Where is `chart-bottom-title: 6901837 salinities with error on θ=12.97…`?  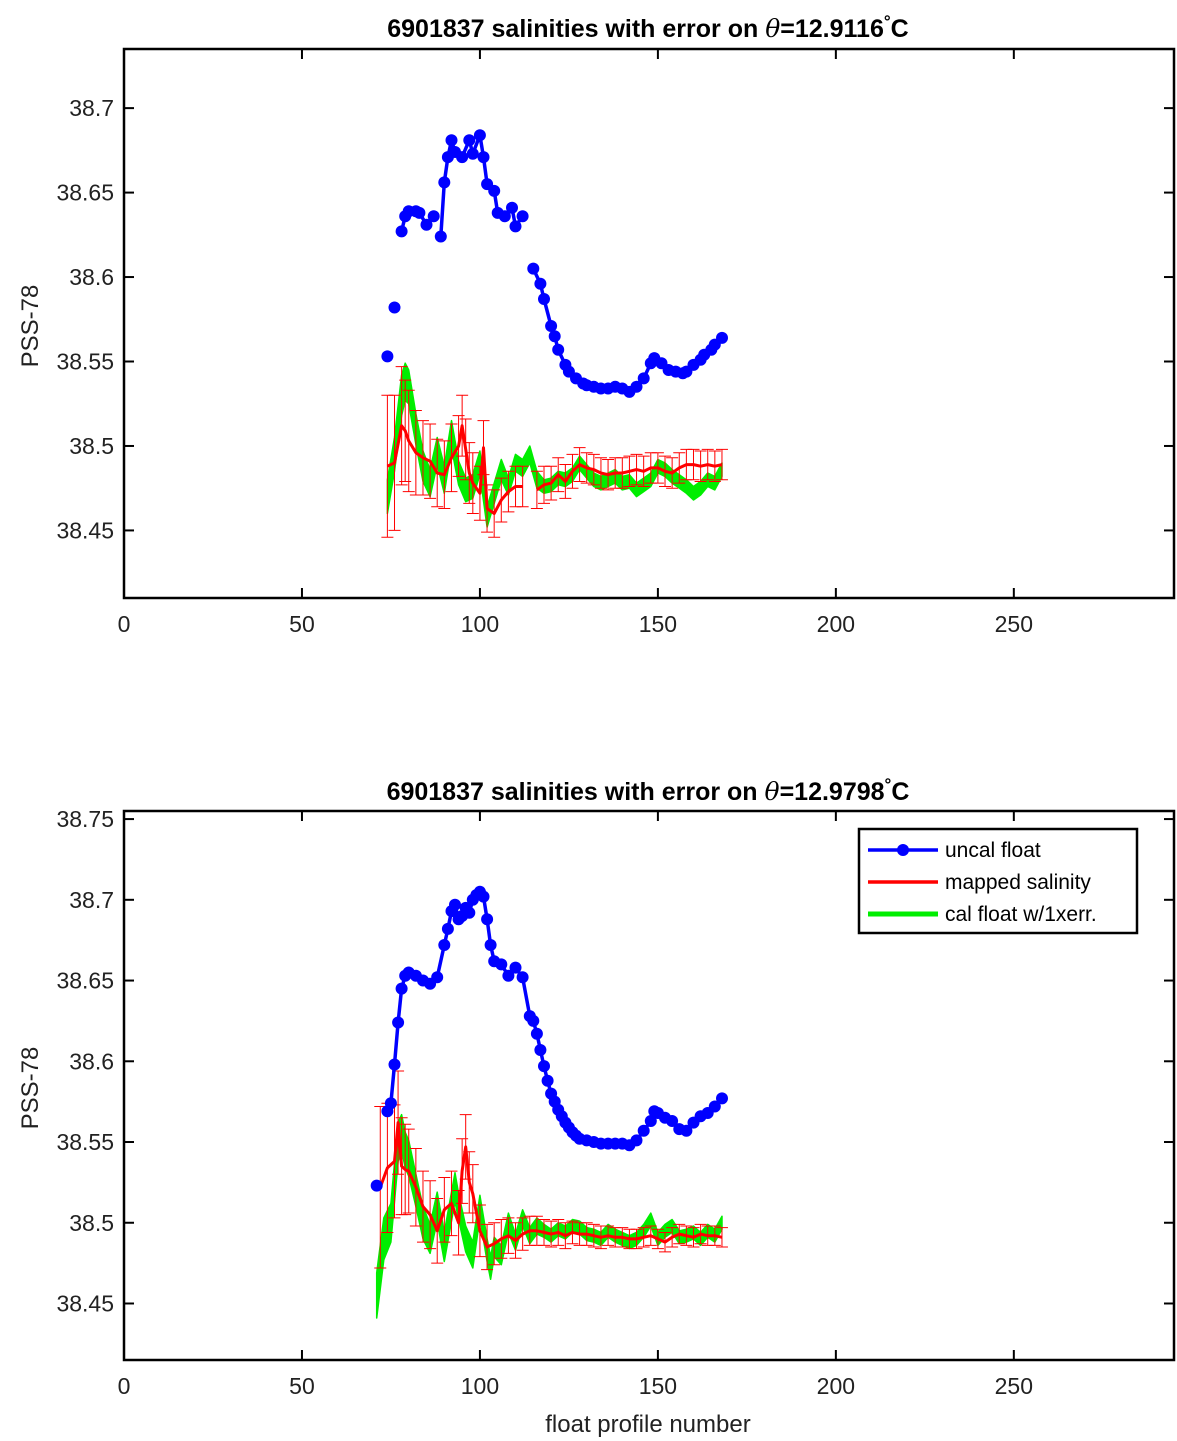
chart-bottom-title: 6901837 salinities with error on θ=12.97… is located at coordinates (648, 790).